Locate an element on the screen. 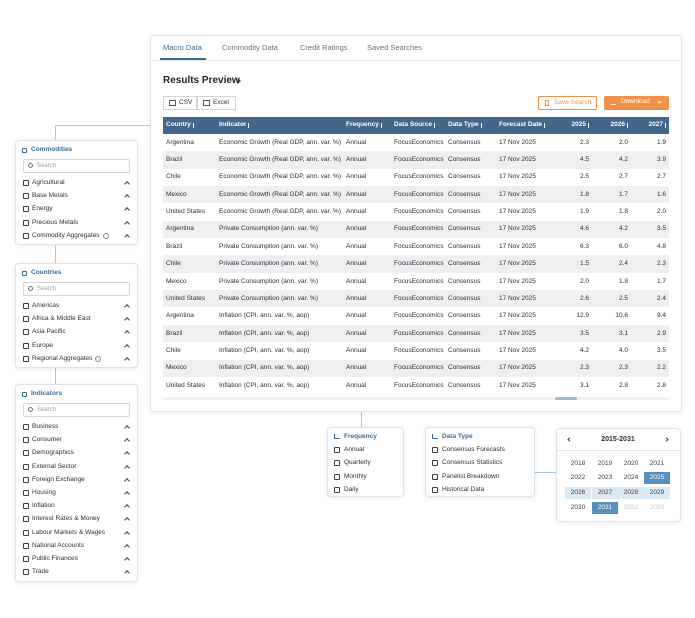  column-label: Frequency is located at coordinates (362, 124).